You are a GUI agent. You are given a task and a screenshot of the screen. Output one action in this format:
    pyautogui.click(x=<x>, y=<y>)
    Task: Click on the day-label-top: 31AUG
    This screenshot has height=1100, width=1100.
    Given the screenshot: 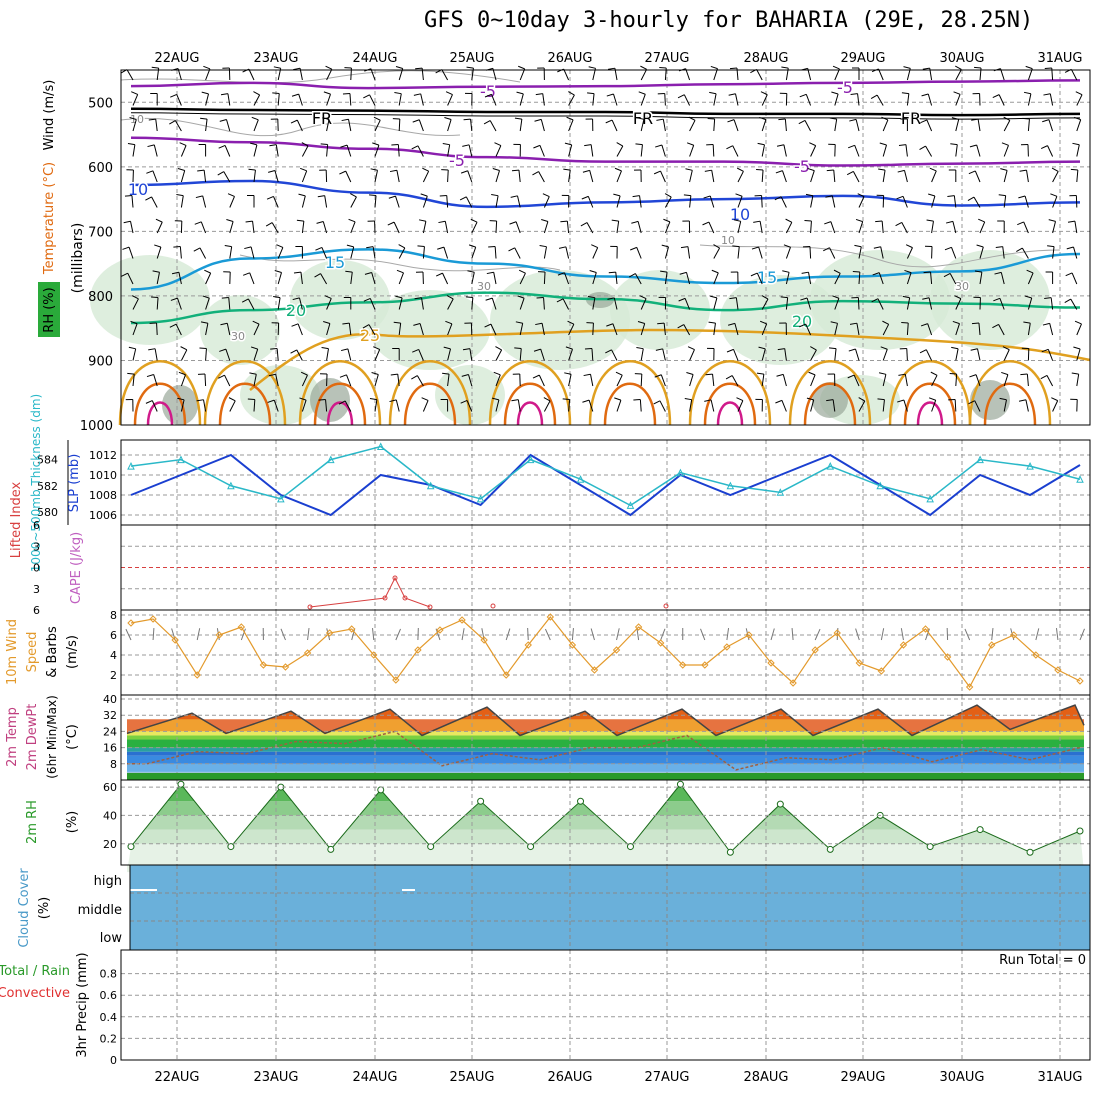 What is the action you would take?
    pyautogui.click(x=1059, y=58)
    